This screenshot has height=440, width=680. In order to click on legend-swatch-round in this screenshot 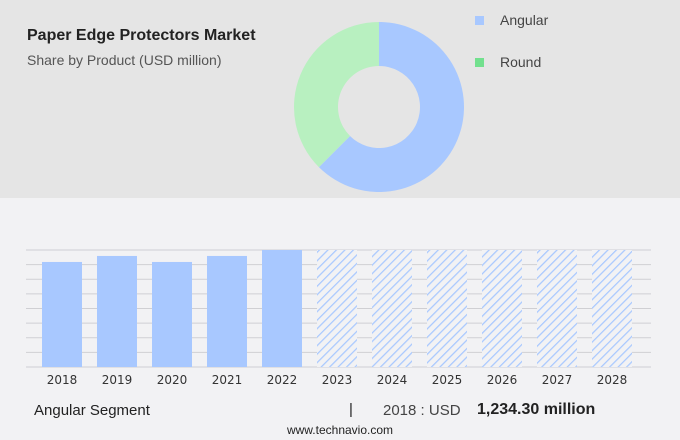, I will do `click(479, 62)`.